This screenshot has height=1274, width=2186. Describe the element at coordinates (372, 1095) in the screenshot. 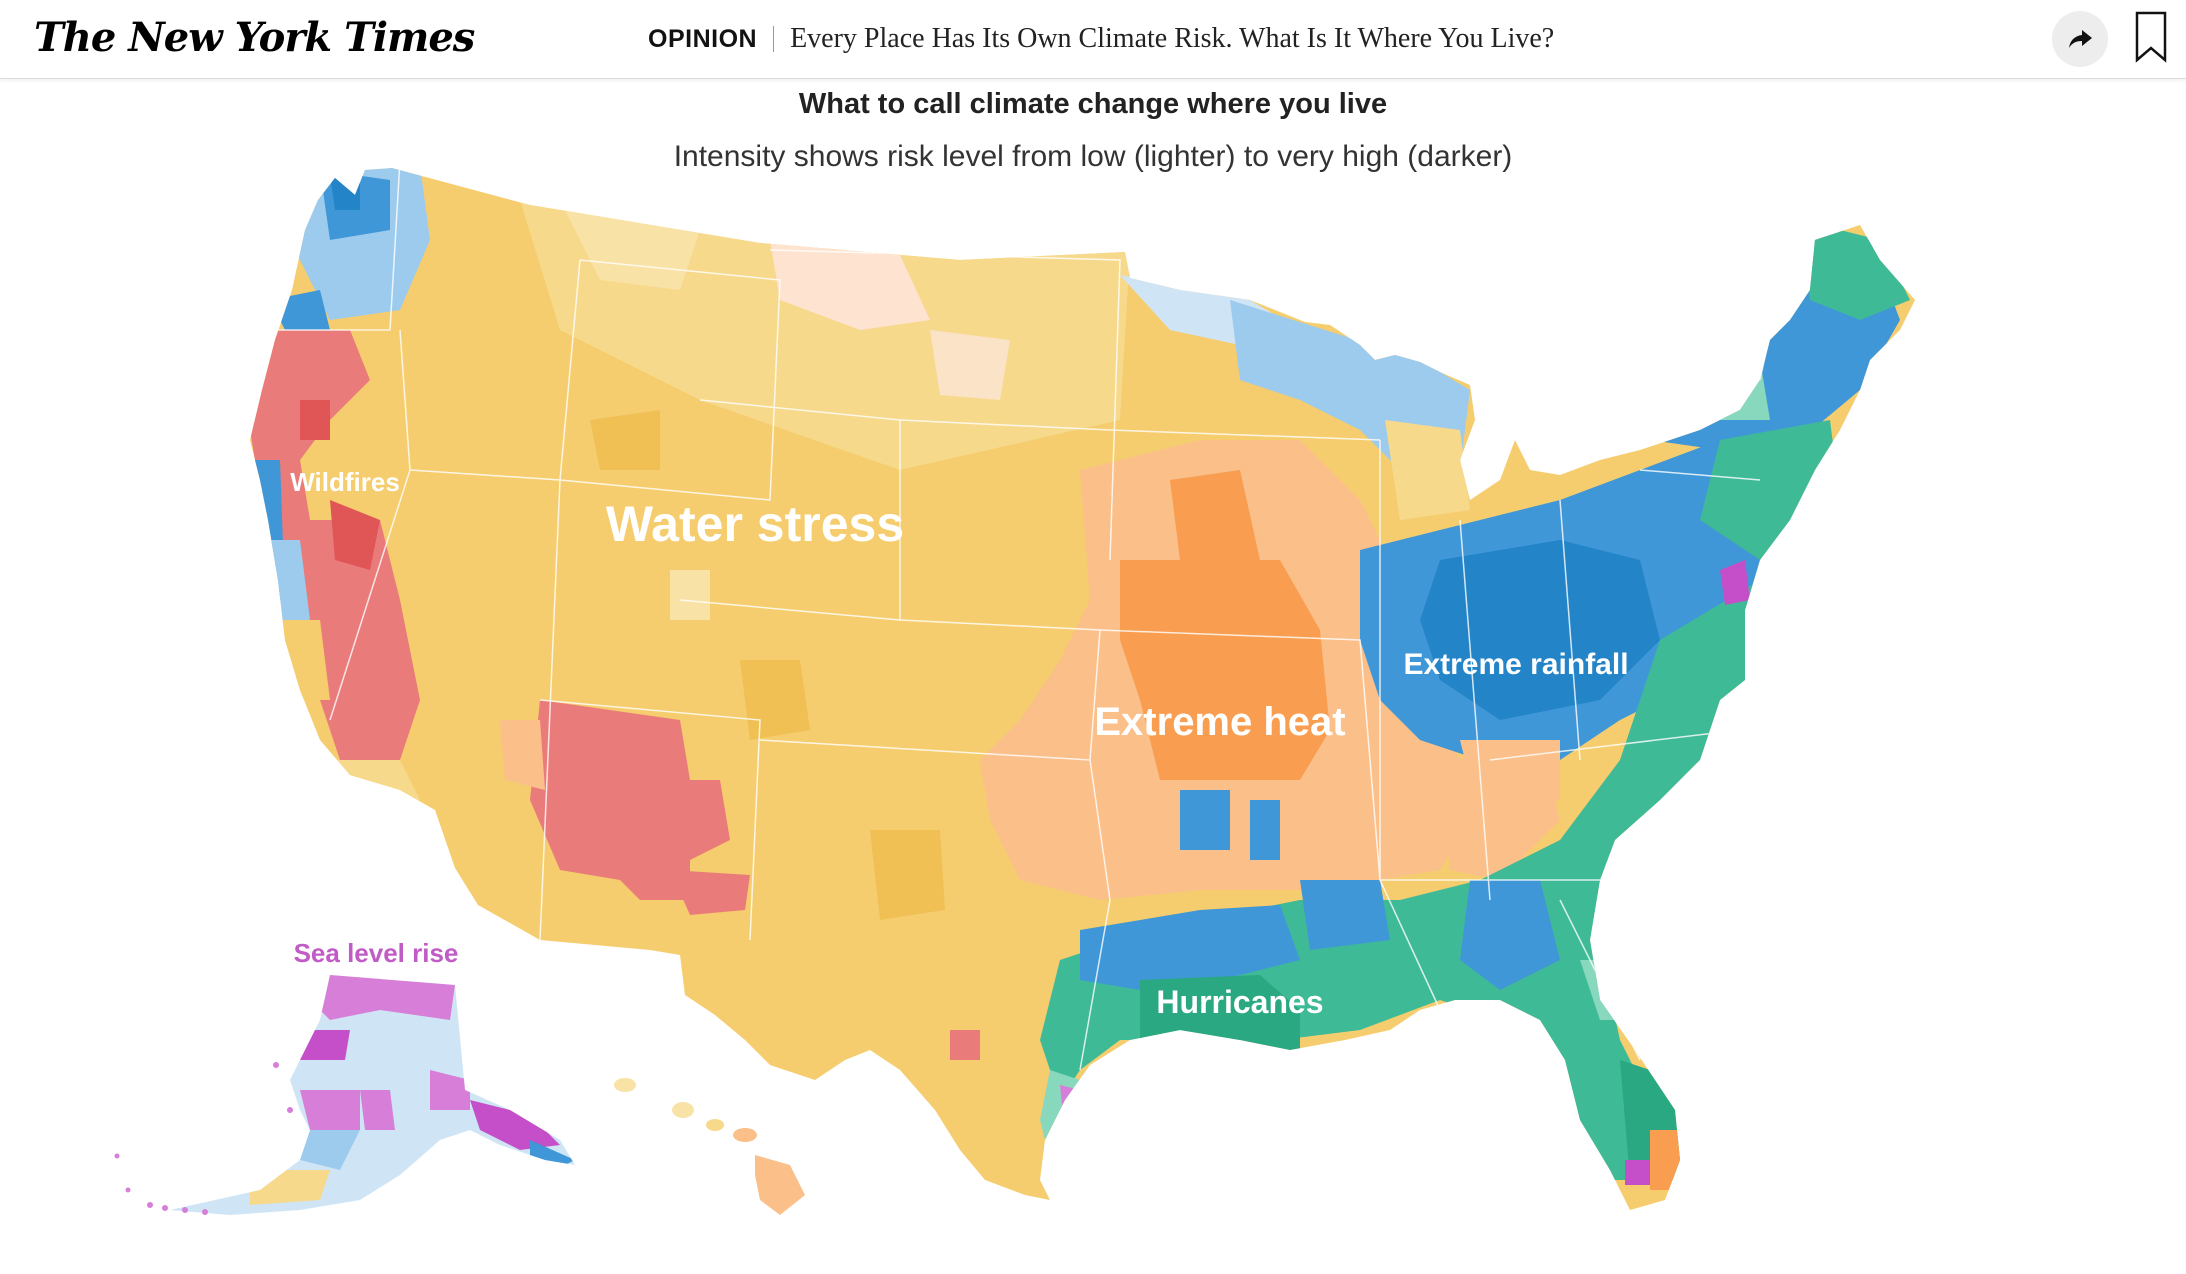

I see `alaska` at that location.